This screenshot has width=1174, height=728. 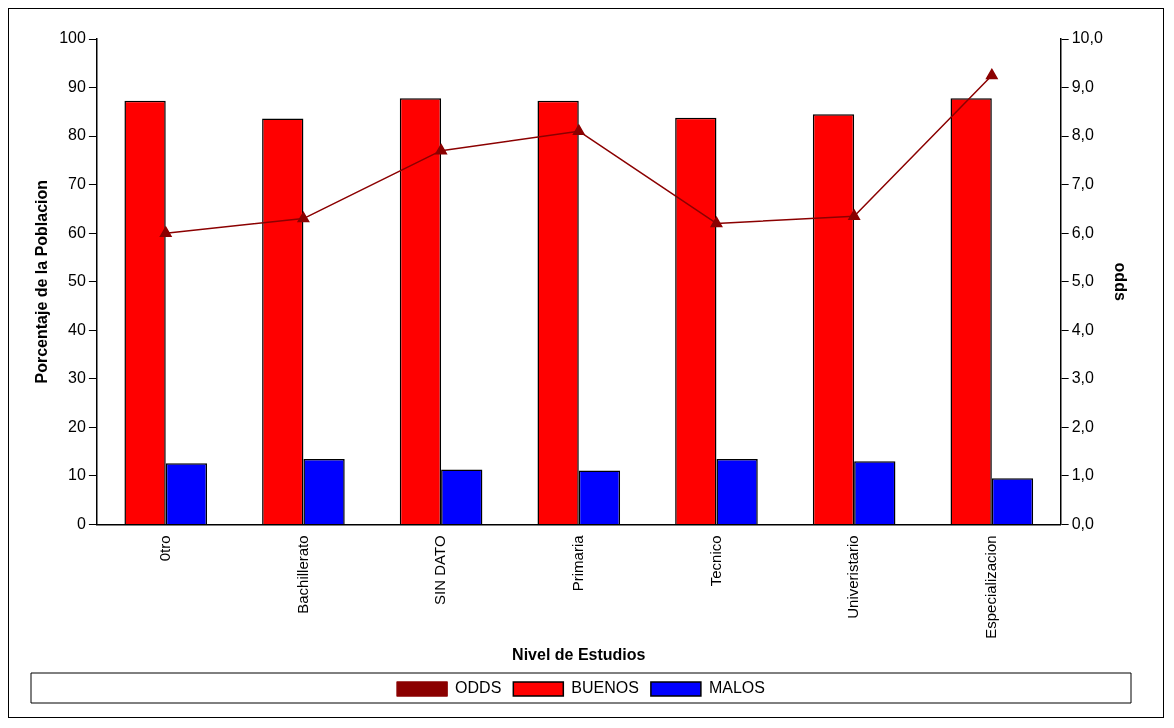 What do you see at coordinates (77, 329) in the screenshot?
I see `y-tick-label: 40` at bounding box center [77, 329].